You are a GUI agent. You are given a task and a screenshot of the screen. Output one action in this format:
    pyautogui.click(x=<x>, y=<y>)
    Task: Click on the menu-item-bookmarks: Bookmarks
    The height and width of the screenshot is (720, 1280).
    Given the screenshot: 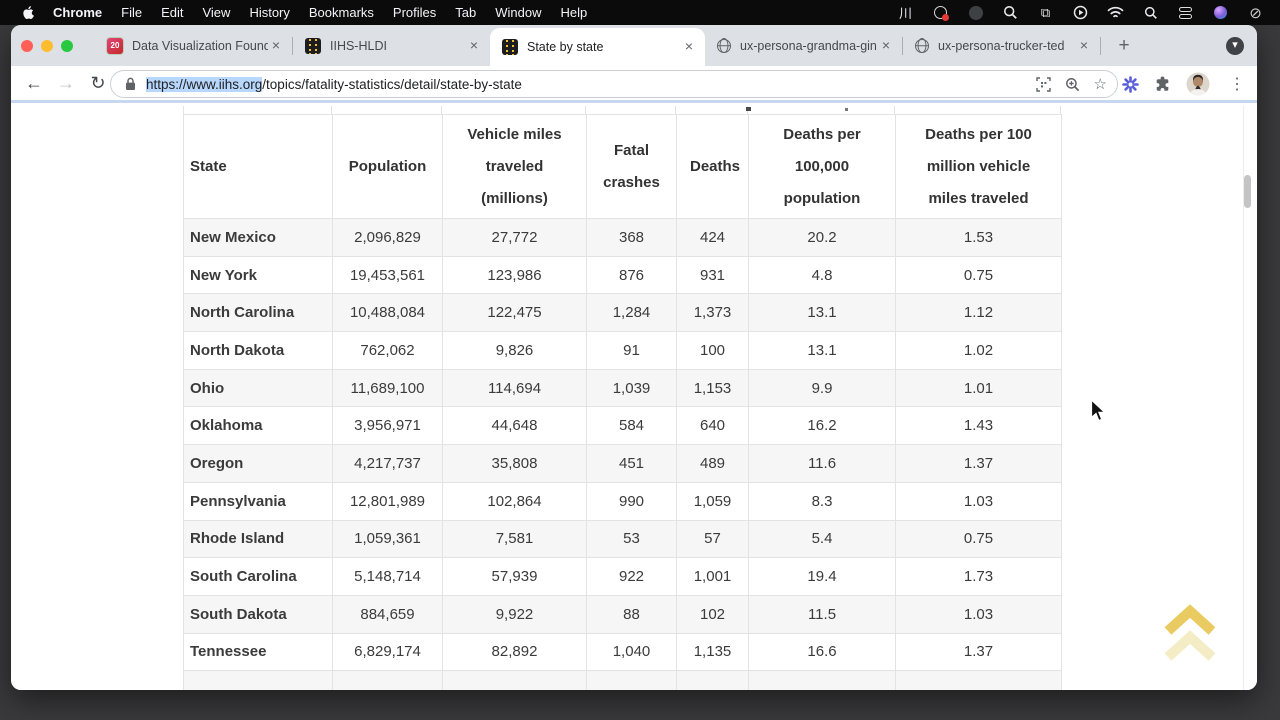 What is the action you would take?
    pyautogui.click(x=341, y=12)
    